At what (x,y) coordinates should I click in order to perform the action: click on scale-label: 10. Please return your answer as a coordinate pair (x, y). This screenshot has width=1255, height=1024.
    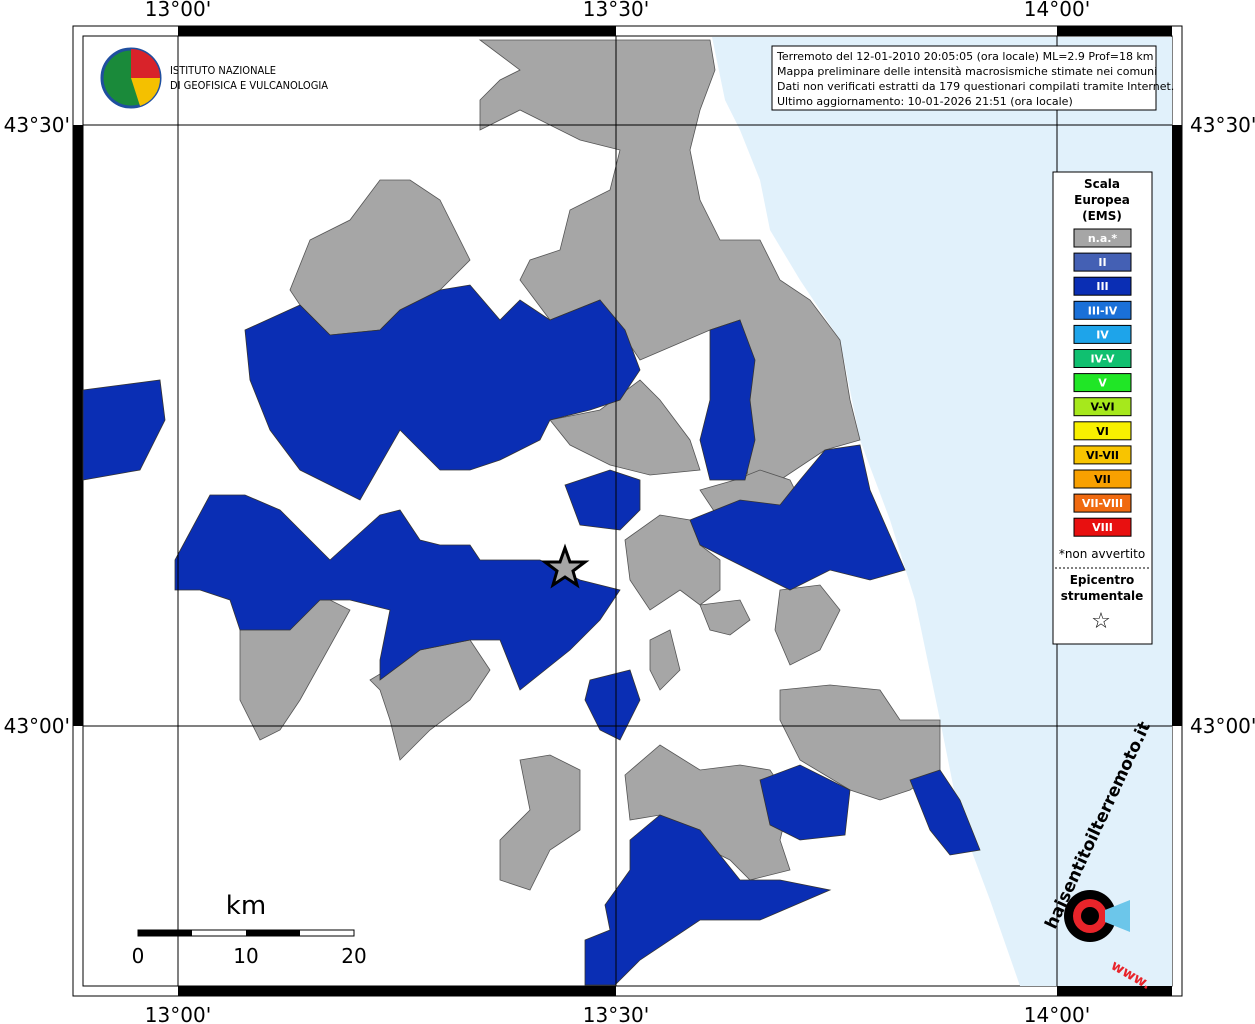
    Looking at the image, I should click on (245, 956).